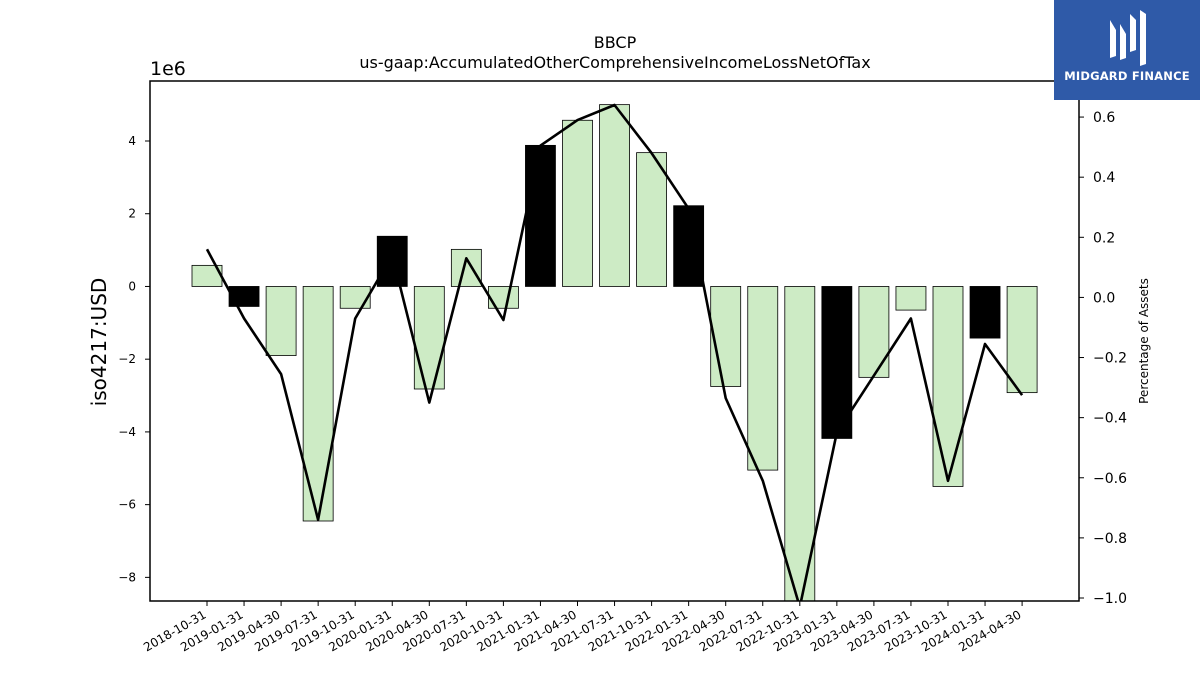  I want to click on y-axis: −8 −6 −4 −2 0 2 4, so click(134, 359).